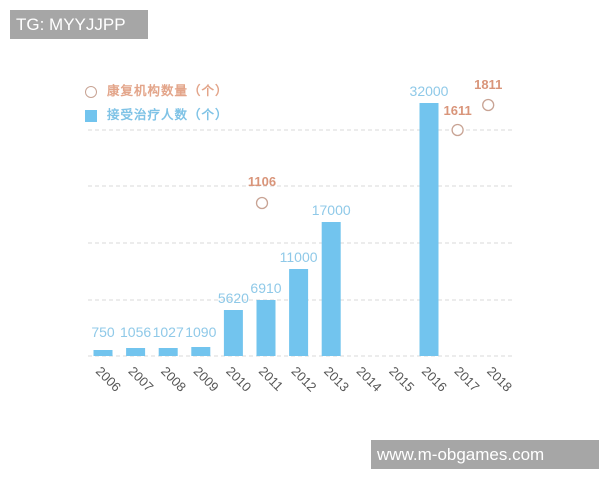  Describe the element at coordinates (485, 454) in the screenshot. I see `watermark-bottom: www.m-obgames.com` at that location.